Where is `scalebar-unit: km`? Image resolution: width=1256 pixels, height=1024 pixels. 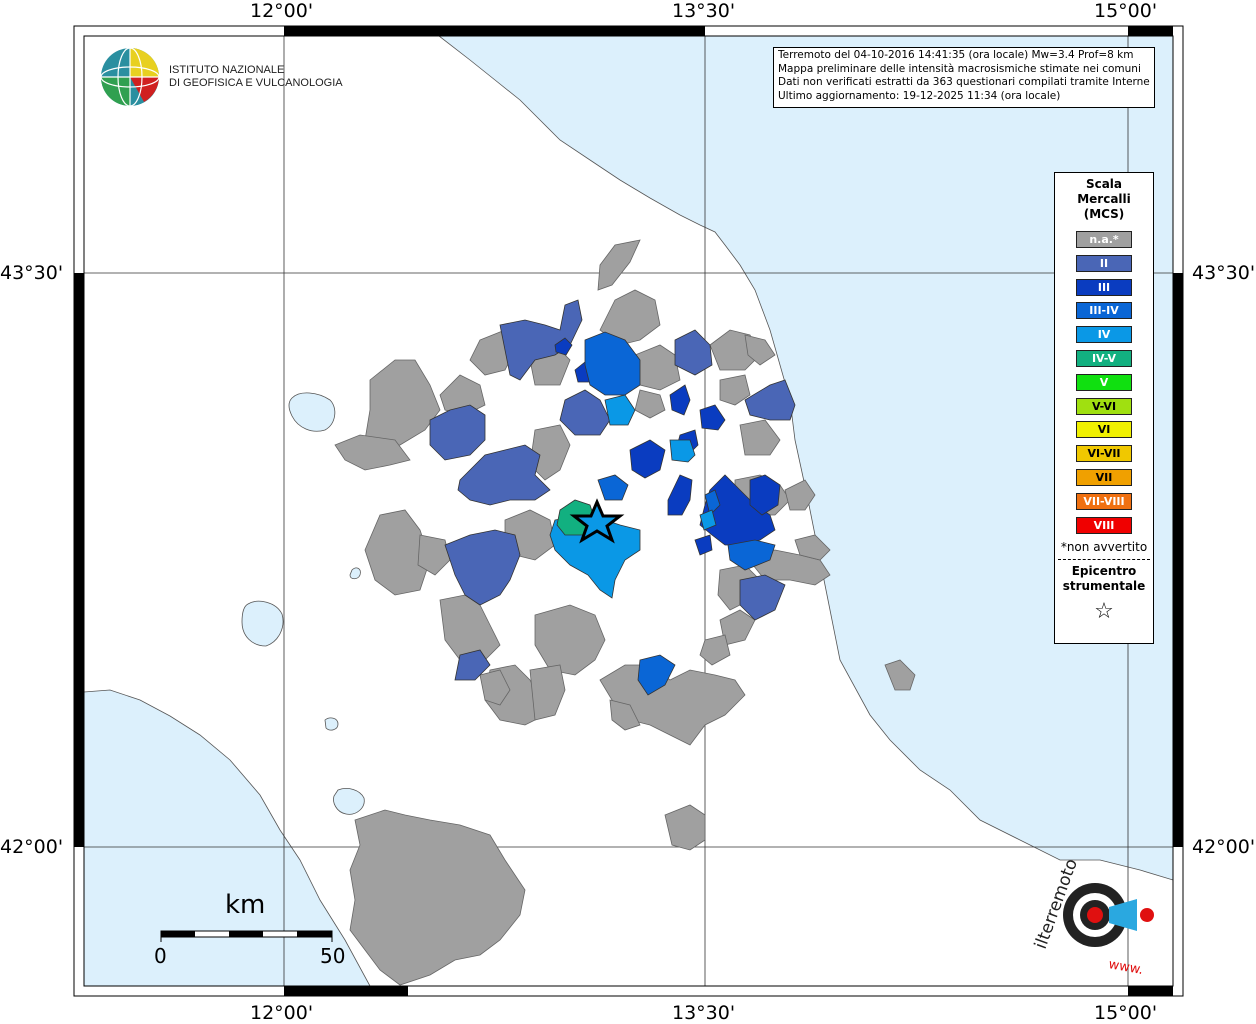
scalebar-unit: km is located at coordinates (245, 905).